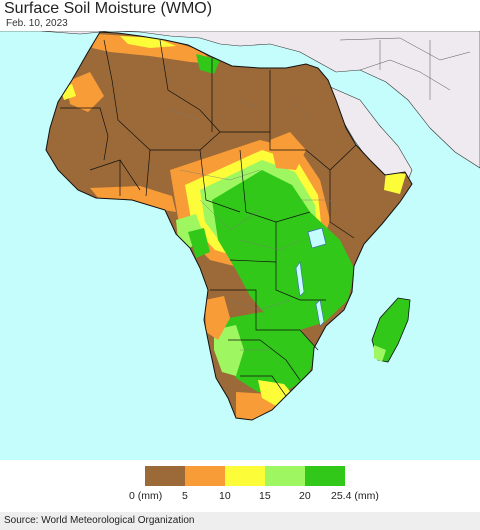 This screenshot has height=530, width=480. I want to click on legend-tick-10: 10, so click(225, 496).